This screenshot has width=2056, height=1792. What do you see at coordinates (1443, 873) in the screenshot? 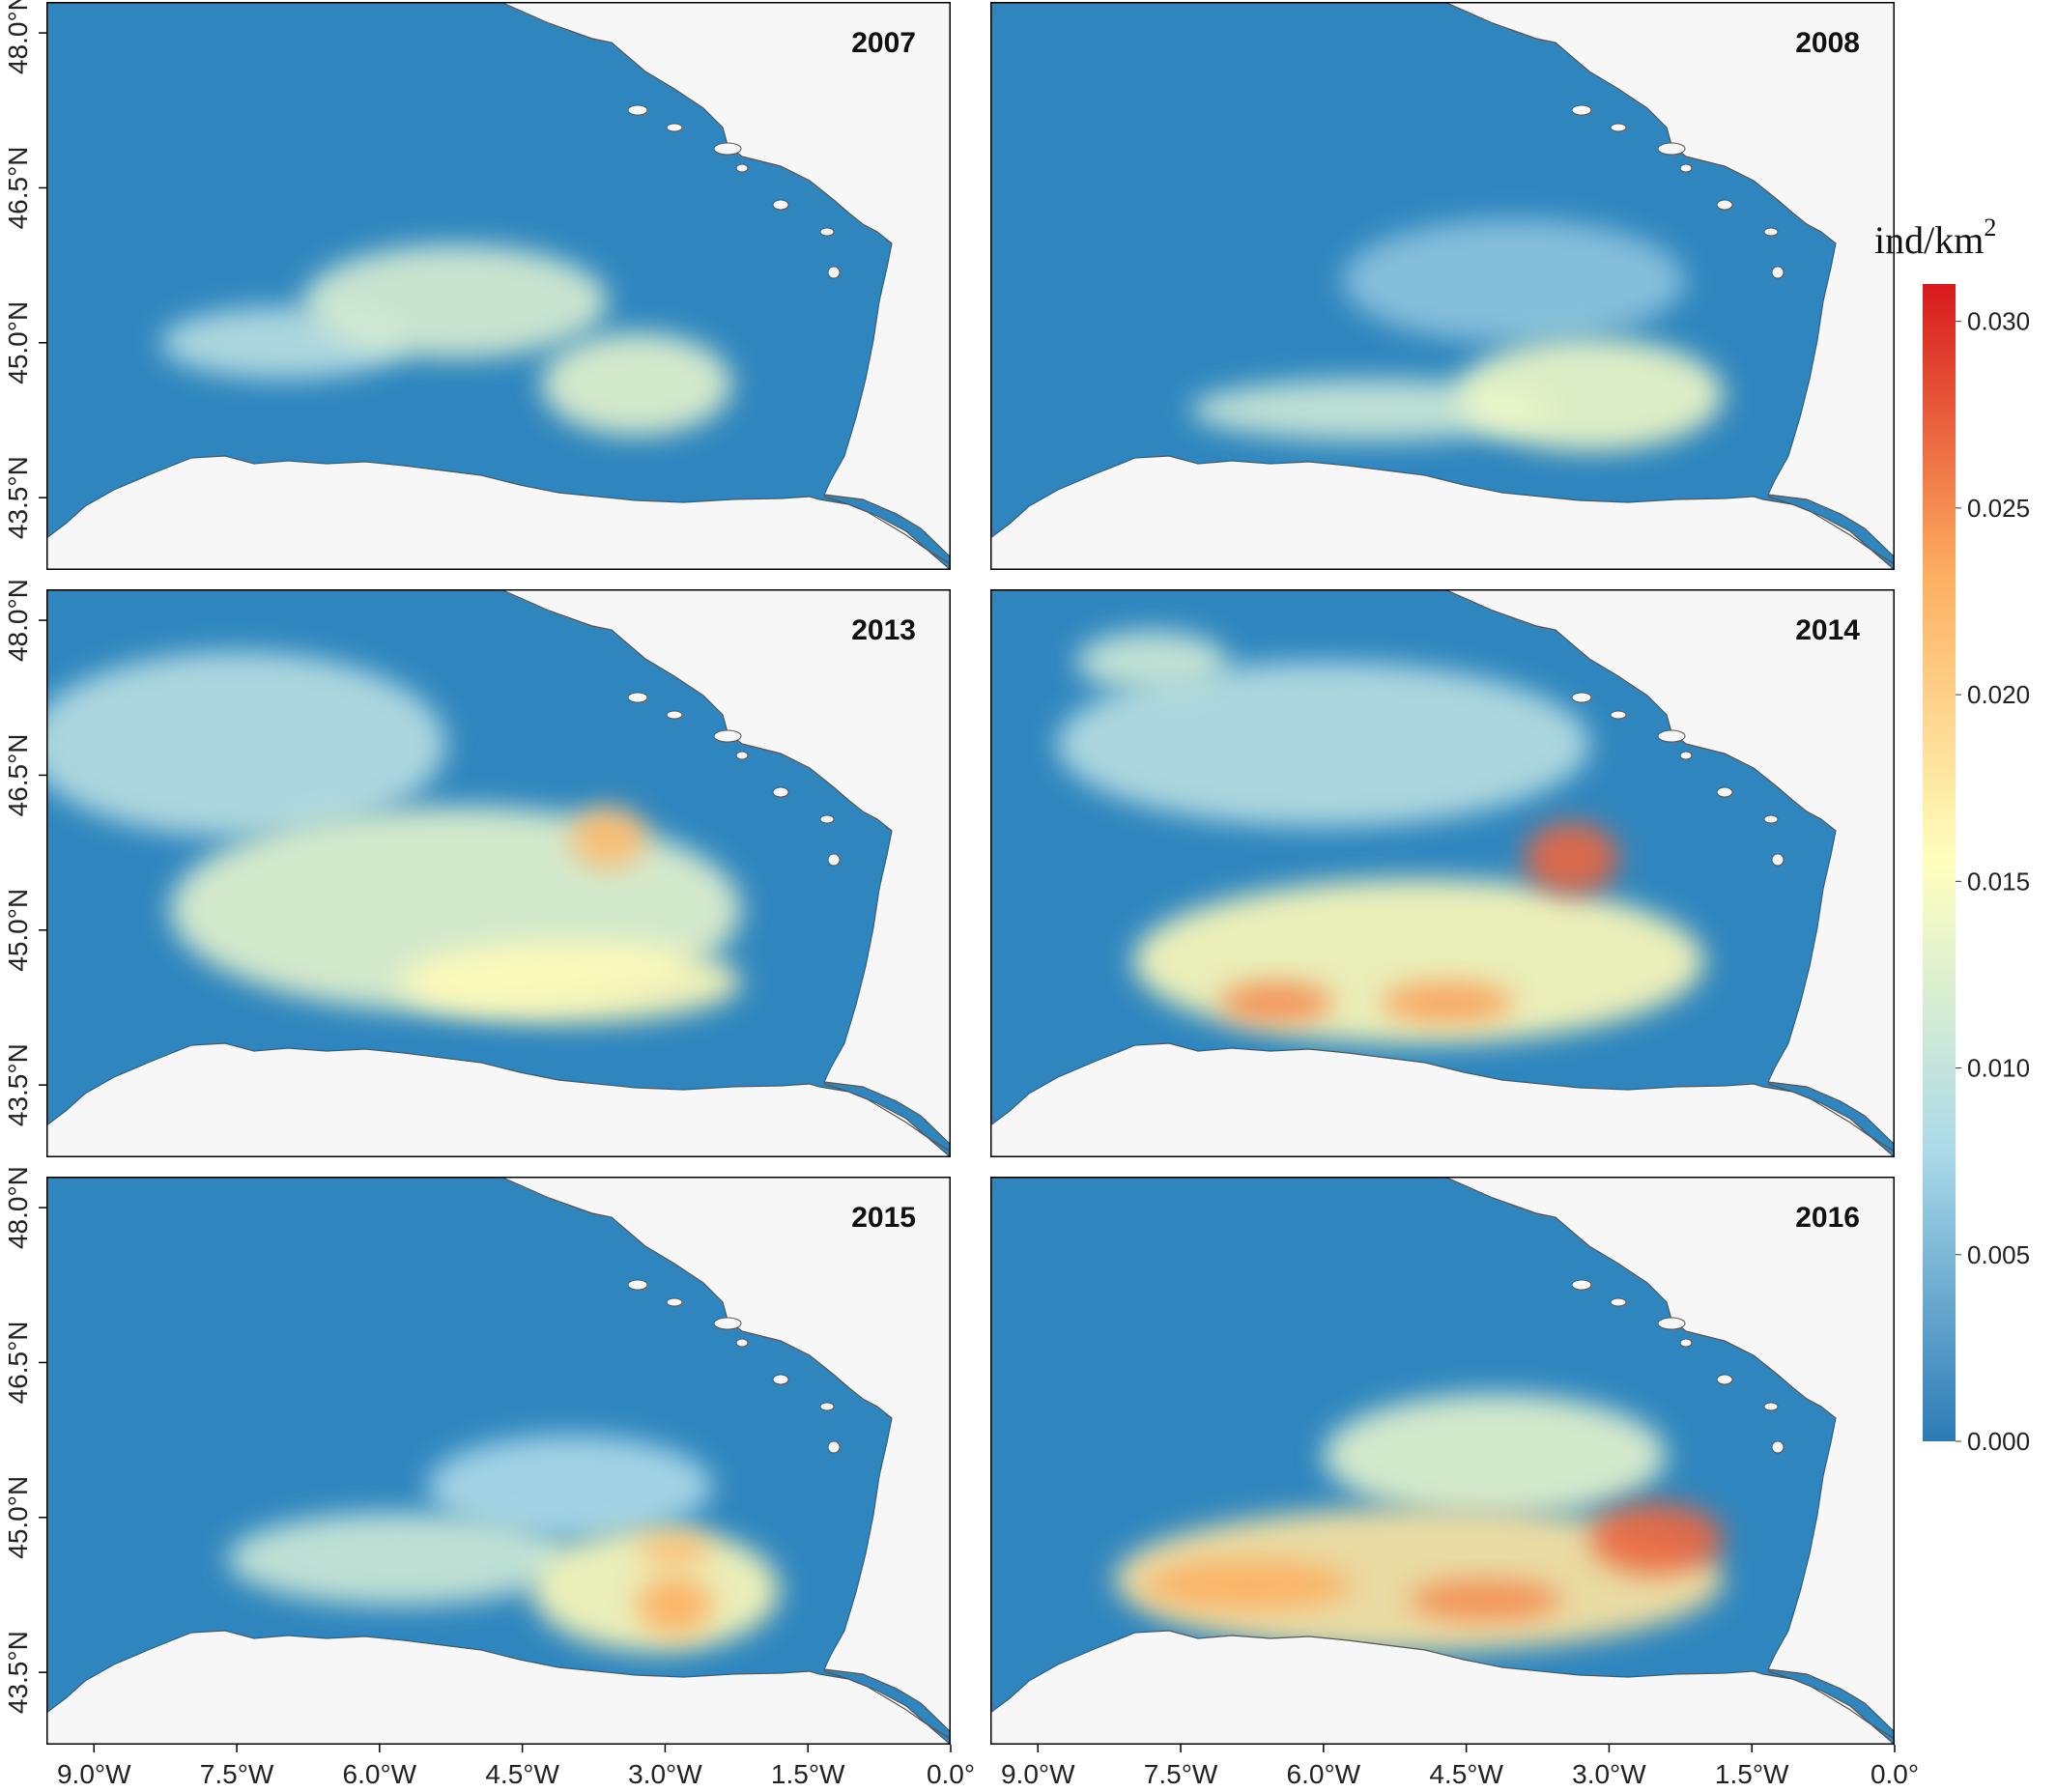
I see `map-panel-2014: 2014` at bounding box center [1443, 873].